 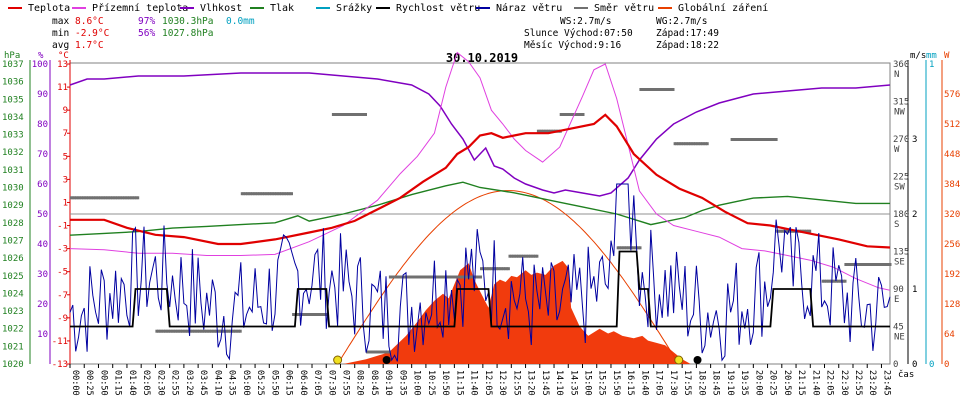 I want to click on direction-label-2: W, so click(x=897, y=150).